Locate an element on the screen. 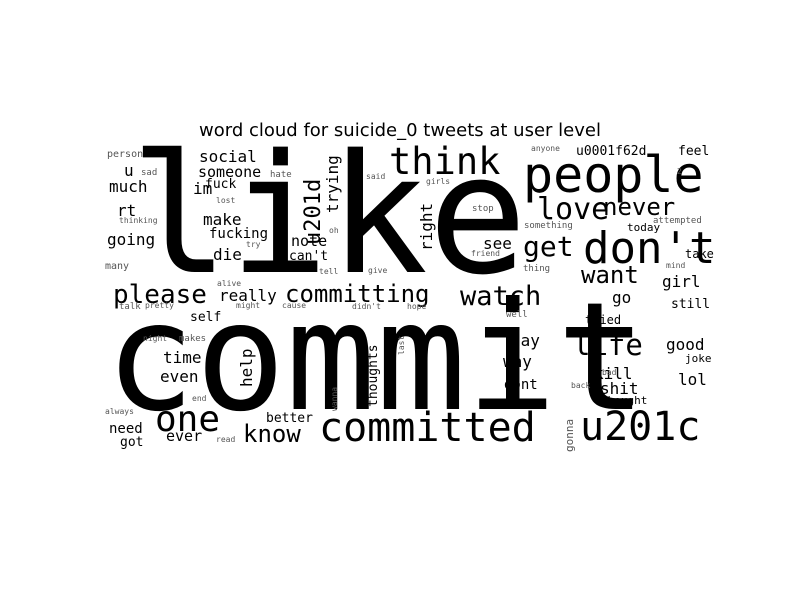  word-said: said is located at coordinates (376, 176).